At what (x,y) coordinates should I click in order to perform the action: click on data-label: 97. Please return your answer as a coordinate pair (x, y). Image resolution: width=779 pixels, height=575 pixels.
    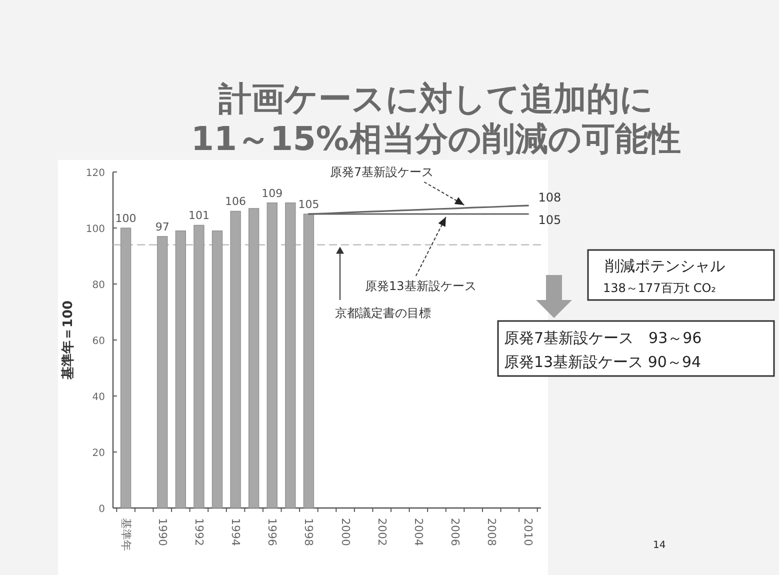
    Looking at the image, I should click on (162, 227).